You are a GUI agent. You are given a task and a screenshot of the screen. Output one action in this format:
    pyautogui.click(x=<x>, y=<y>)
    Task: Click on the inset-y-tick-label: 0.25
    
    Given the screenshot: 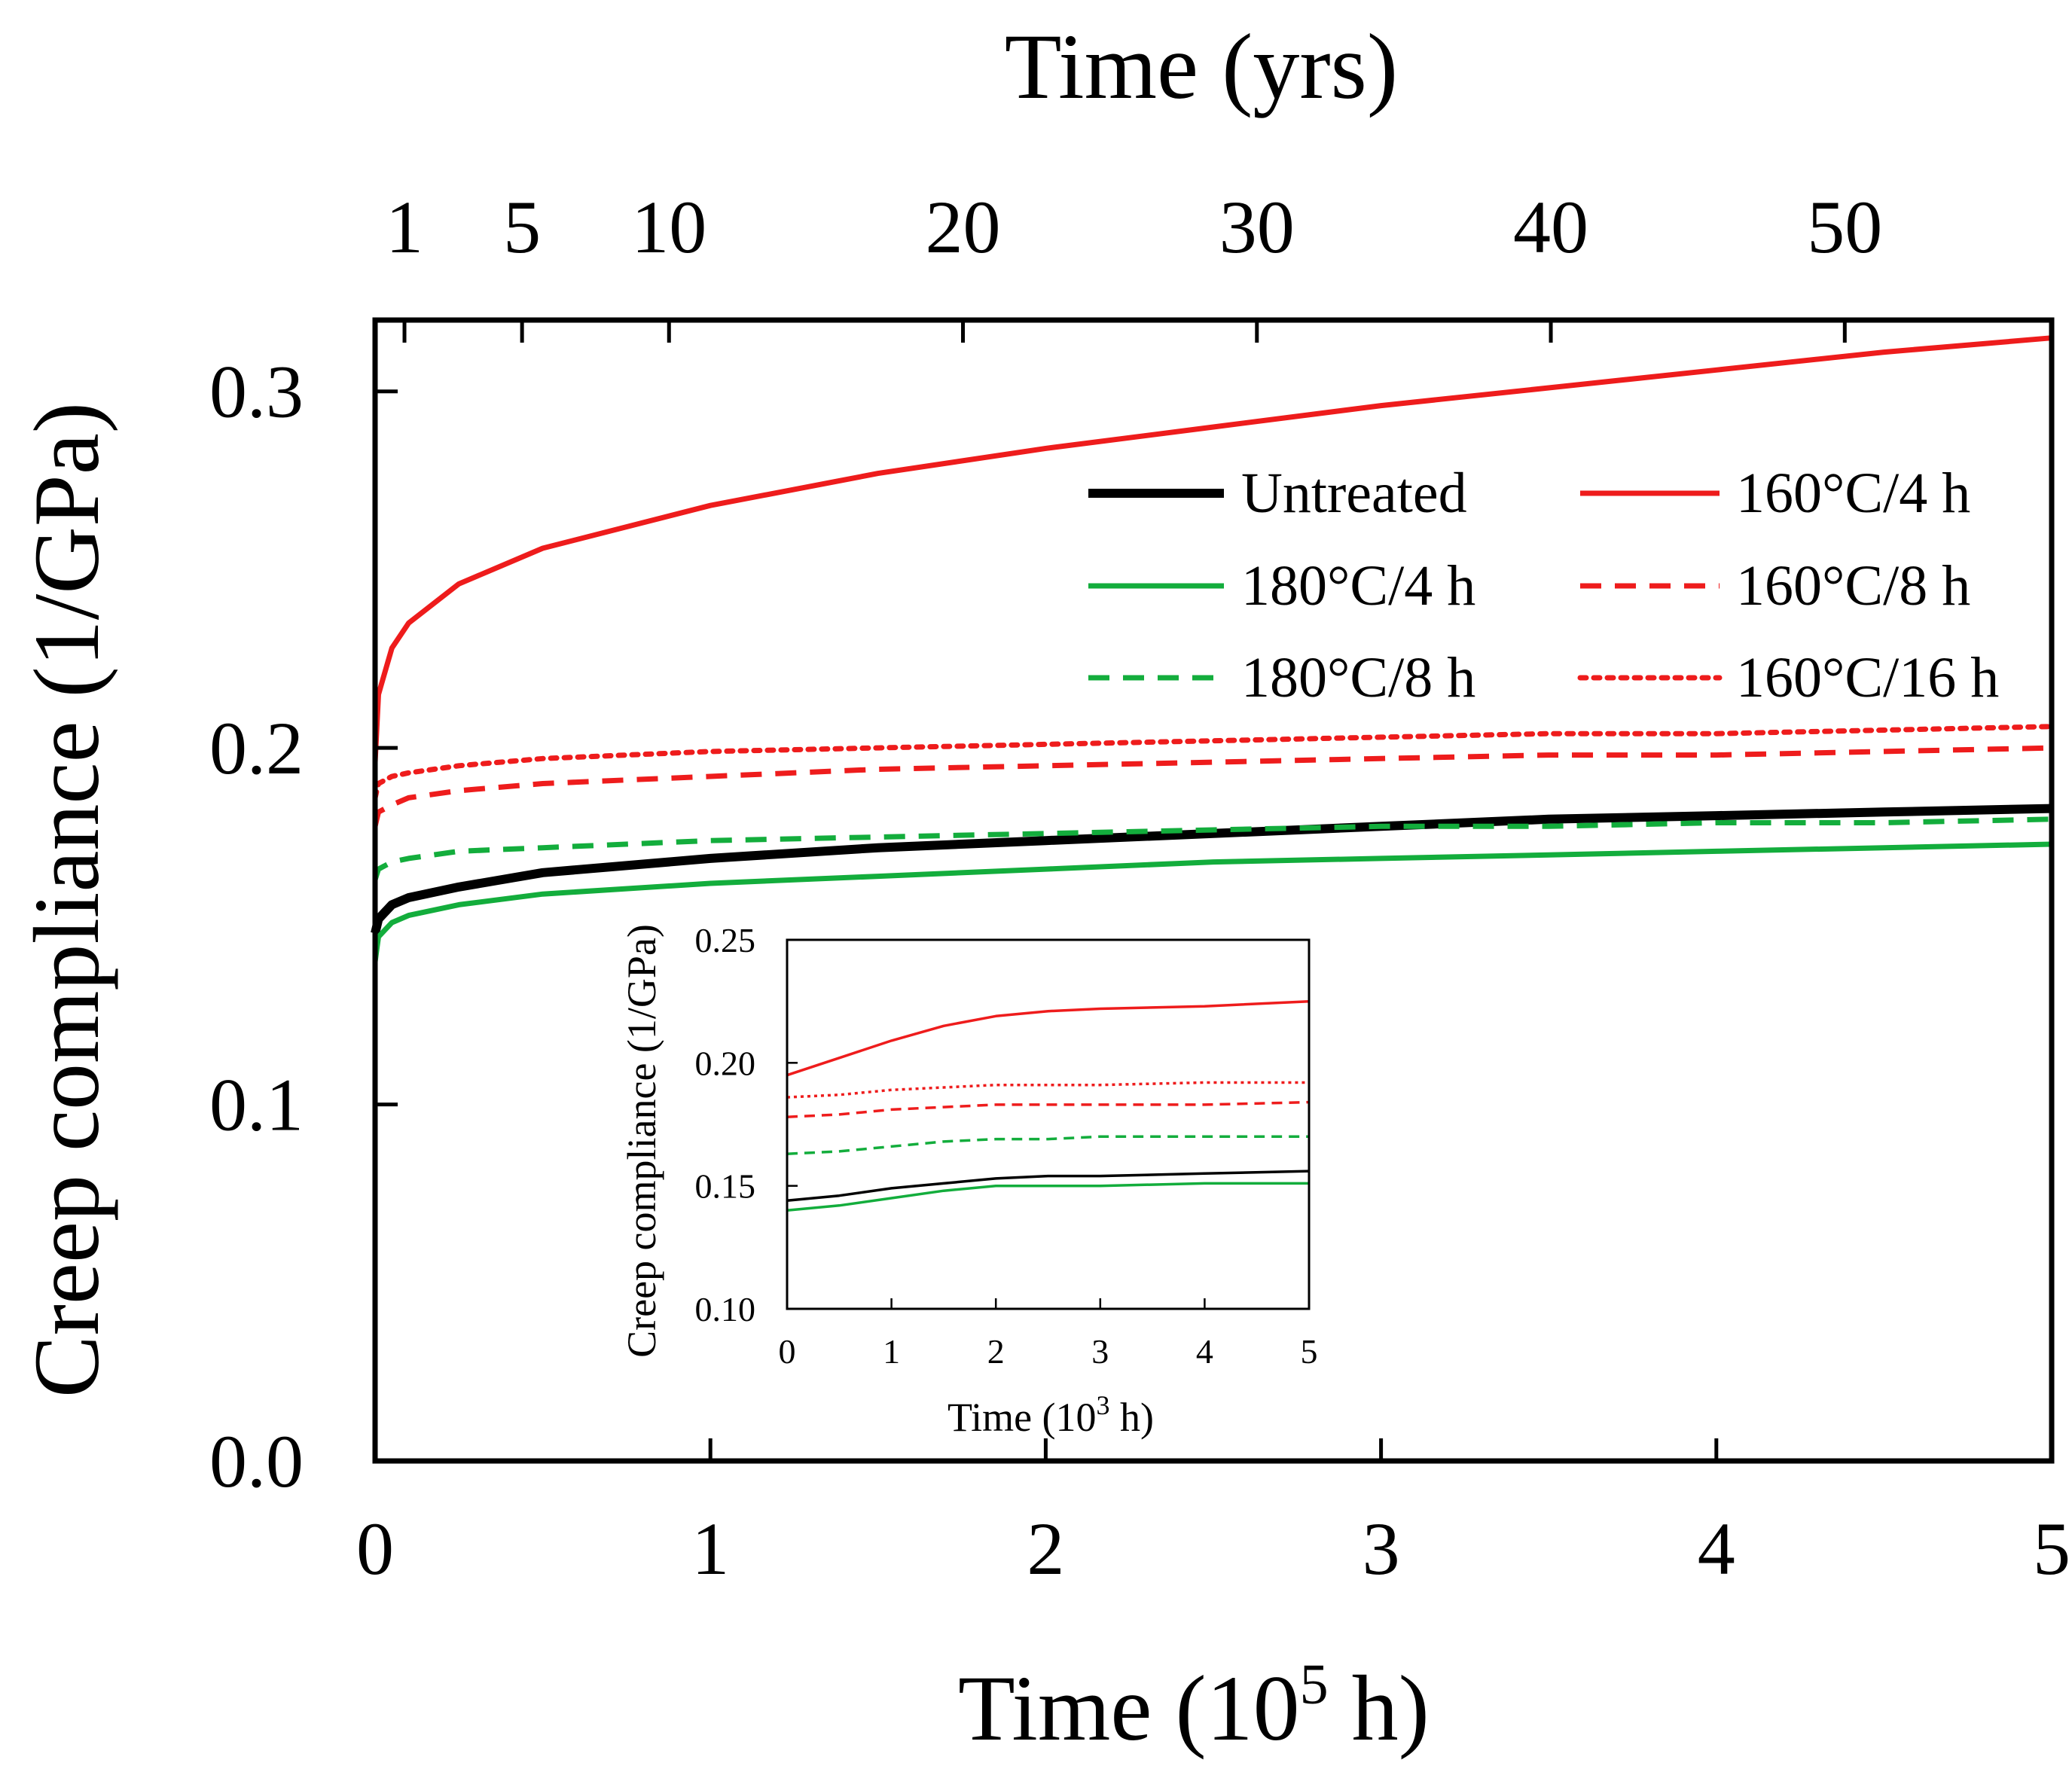 What is the action you would take?
    pyautogui.click(x=725, y=940)
    